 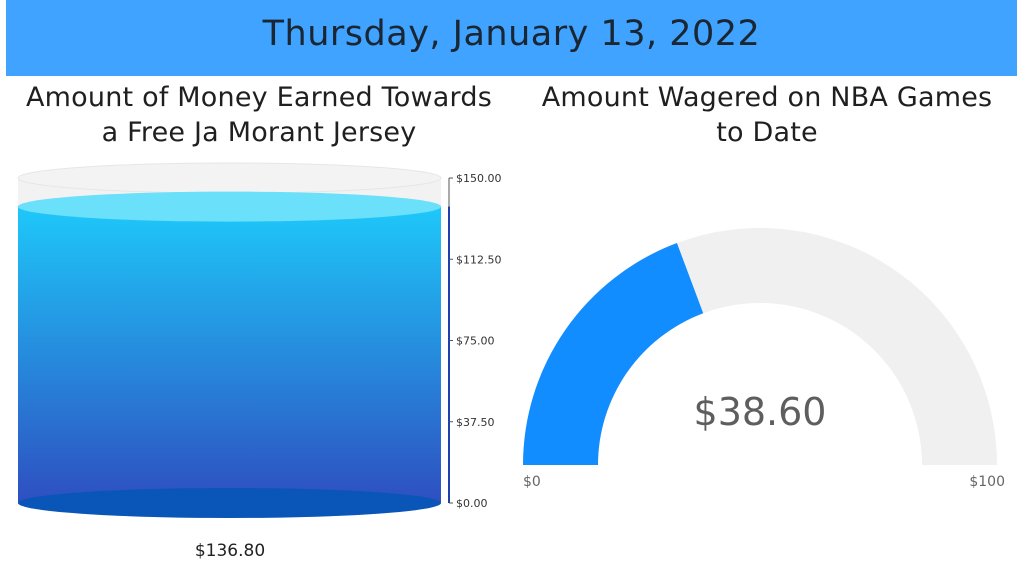 I want to click on gauge-min-label: $0, so click(x=532, y=482).